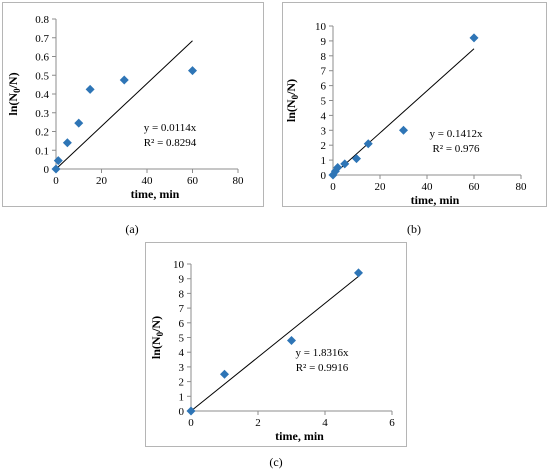 The image size is (550, 471). What do you see at coordinates (322, 368) in the screenshot?
I see `r-squared-label: R² = 0.9916` at bounding box center [322, 368].